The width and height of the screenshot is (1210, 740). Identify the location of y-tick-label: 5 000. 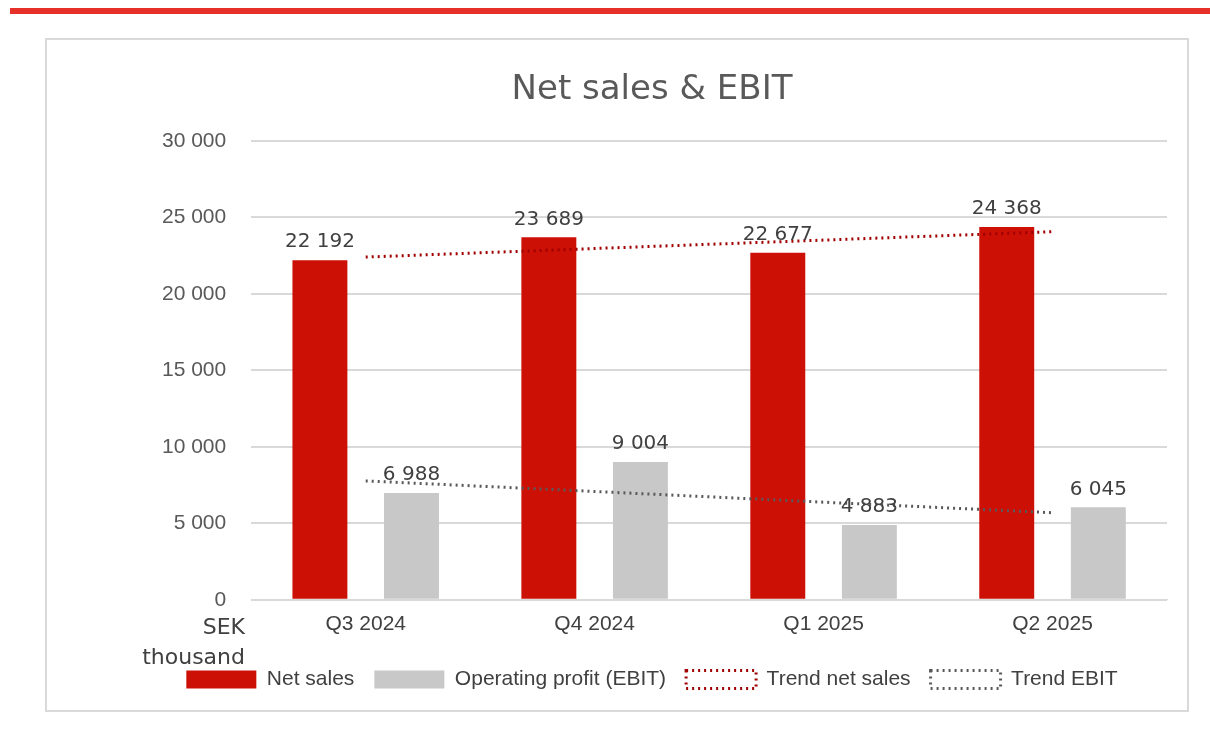
(200, 522).